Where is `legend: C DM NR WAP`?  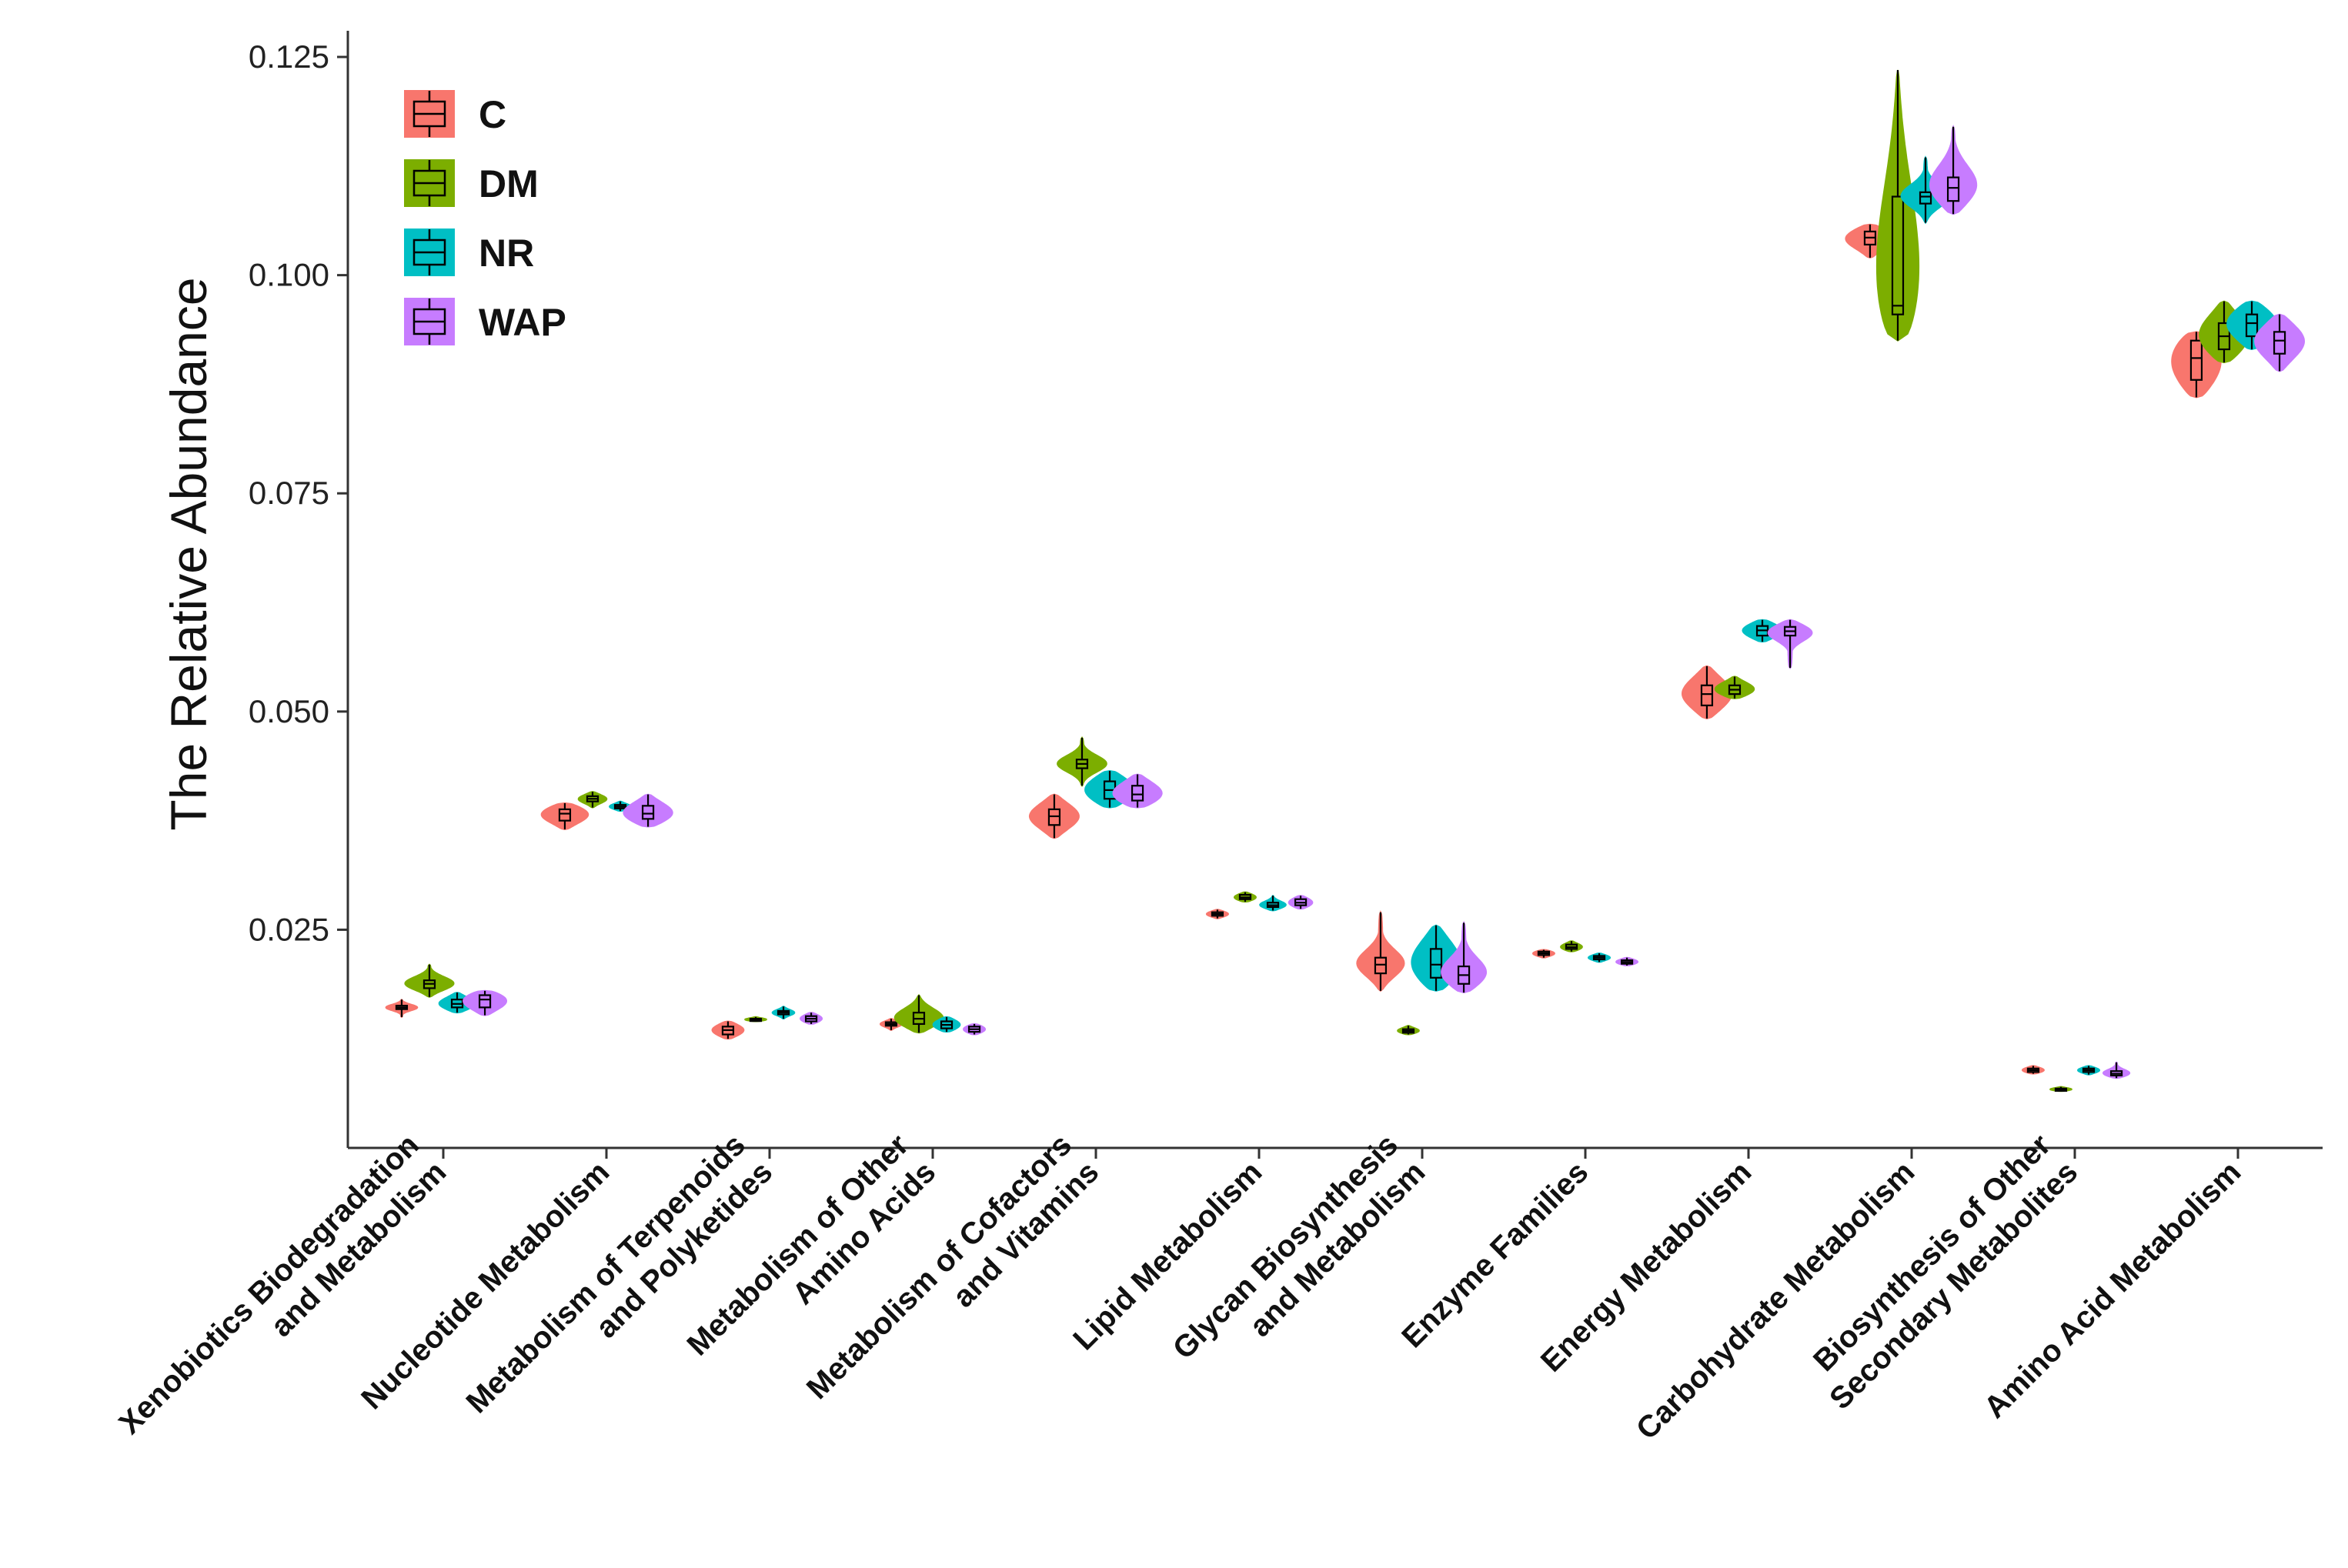 legend: C DM NR WAP is located at coordinates (485, 218).